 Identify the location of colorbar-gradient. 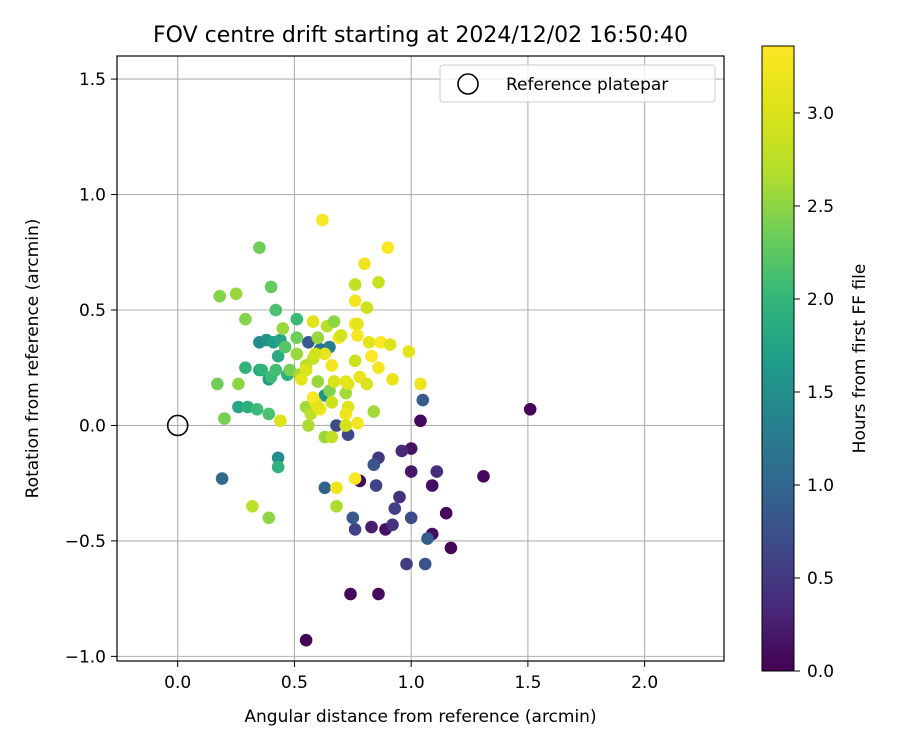
(778, 358).